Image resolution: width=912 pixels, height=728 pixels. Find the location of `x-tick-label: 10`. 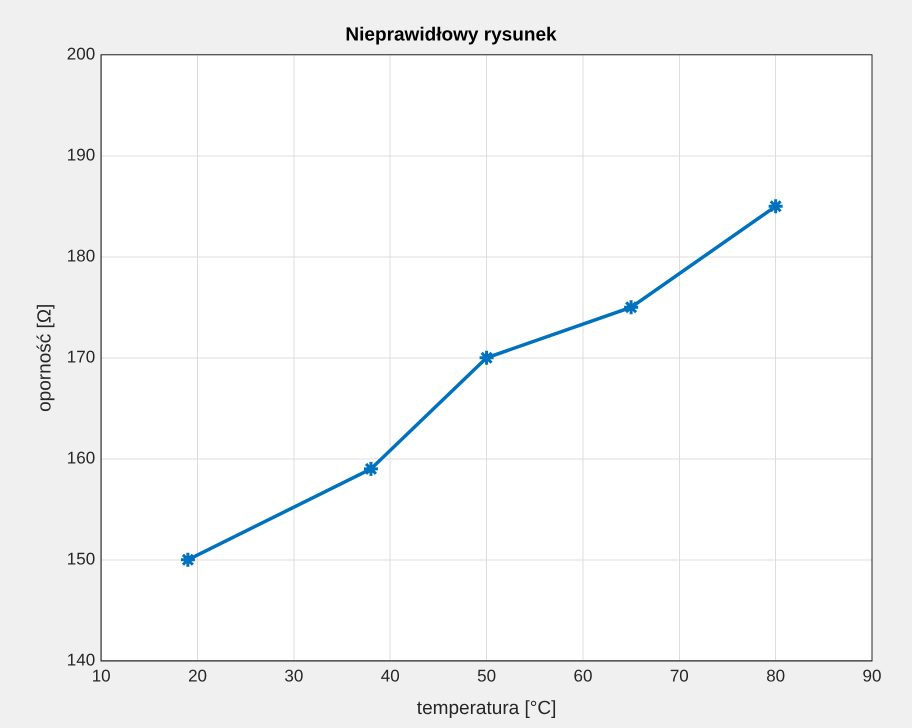

x-tick-label: 10 is located at coordinates (101, 676).